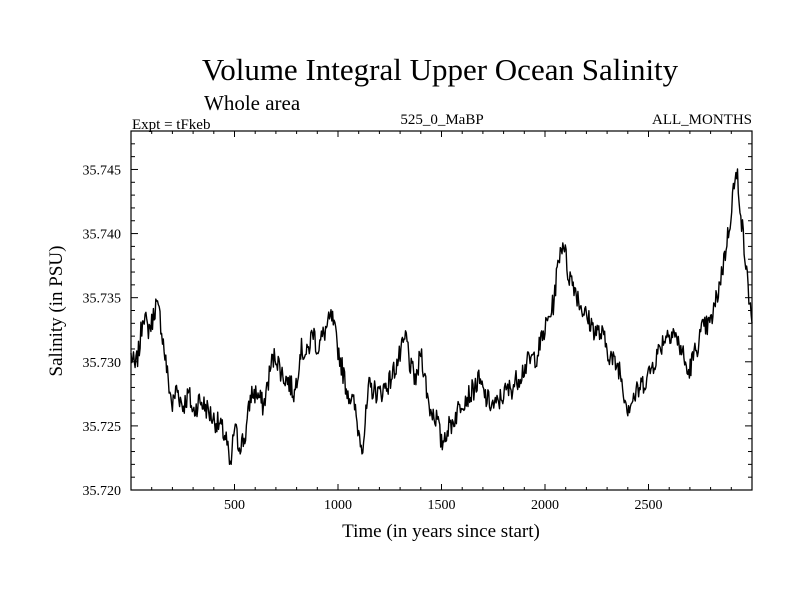 The width and height of the screenshot is (800, 600). I want to click on y-tick-label: 35.725, so click(102, 427).